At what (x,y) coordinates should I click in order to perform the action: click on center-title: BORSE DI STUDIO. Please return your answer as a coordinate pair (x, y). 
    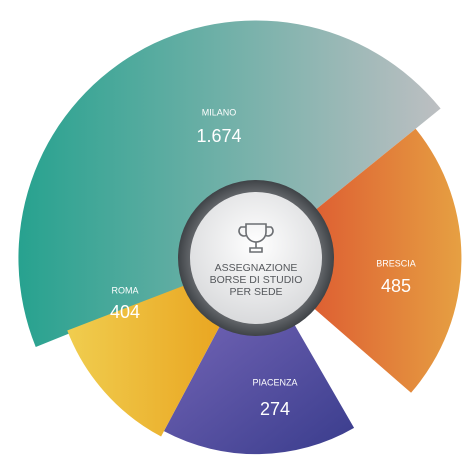
    Looking at the image, I should click on (256, 280).